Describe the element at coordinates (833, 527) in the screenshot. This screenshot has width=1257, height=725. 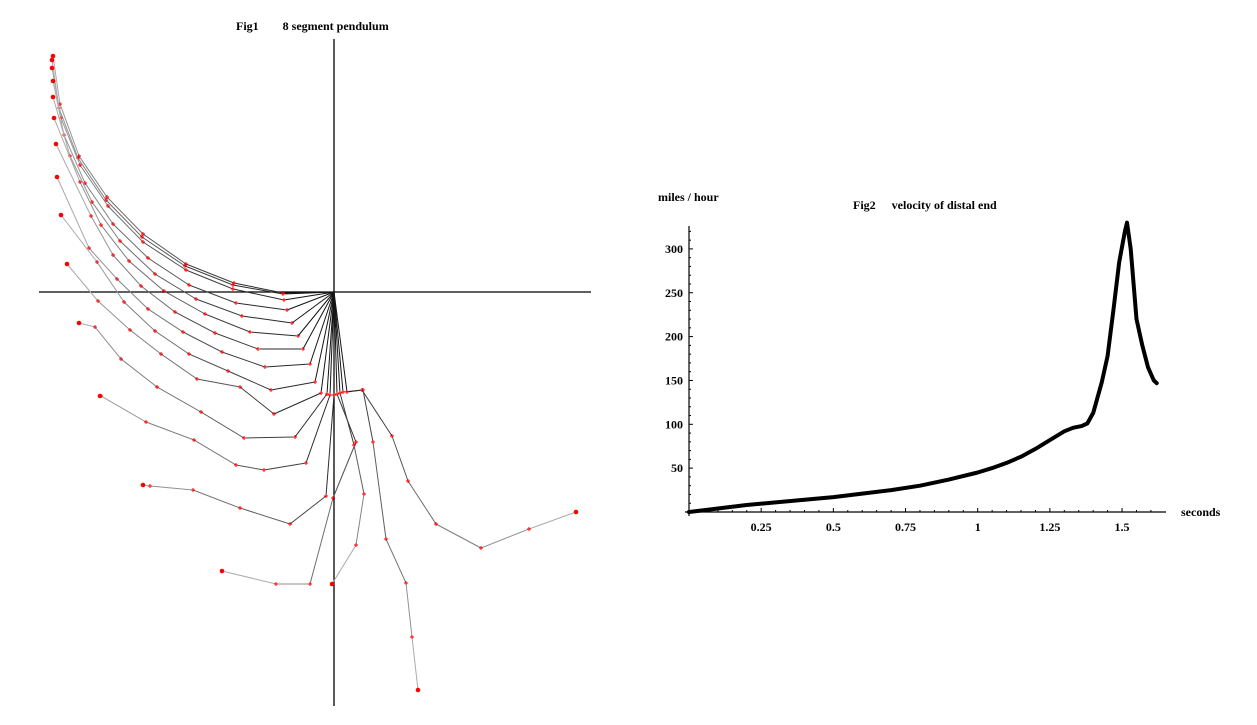
I see `fig2-x-tick-label: 0.5` at that location.